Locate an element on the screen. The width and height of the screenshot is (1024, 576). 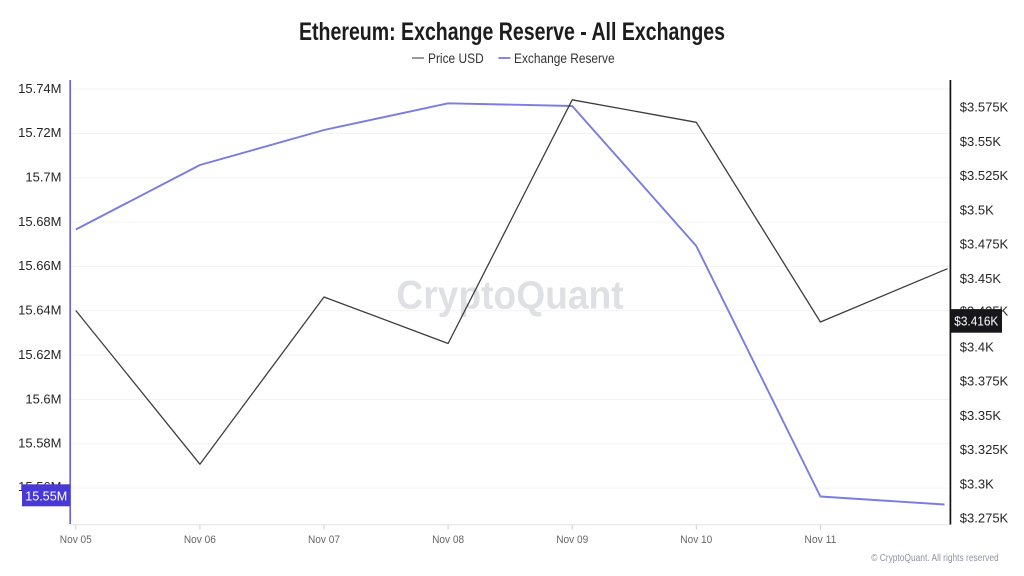
svg-text: $3.45K is located at coordinates (981, 278).